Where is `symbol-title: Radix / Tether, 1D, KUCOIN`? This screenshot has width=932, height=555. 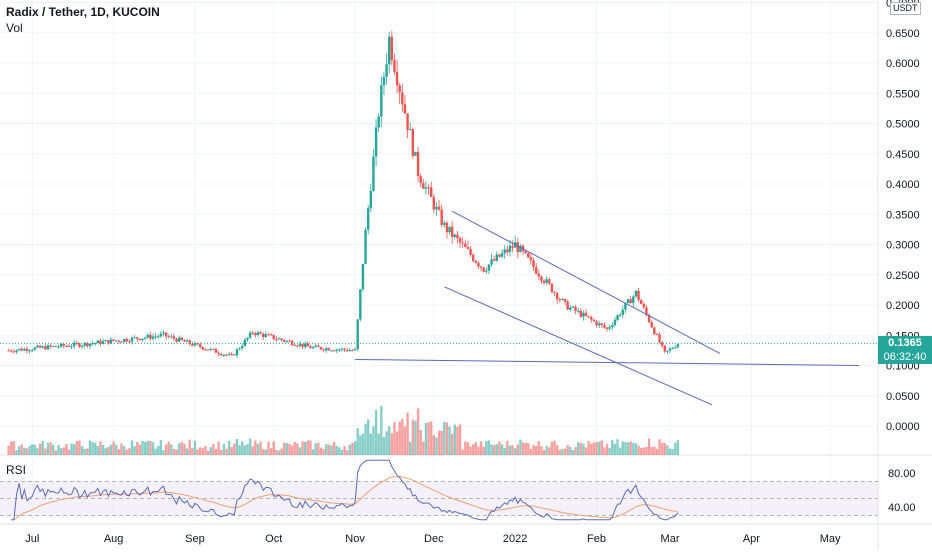
symbol-title: Radix / Tether, 1D, KUCOIN is located at coordinates (83, 12).